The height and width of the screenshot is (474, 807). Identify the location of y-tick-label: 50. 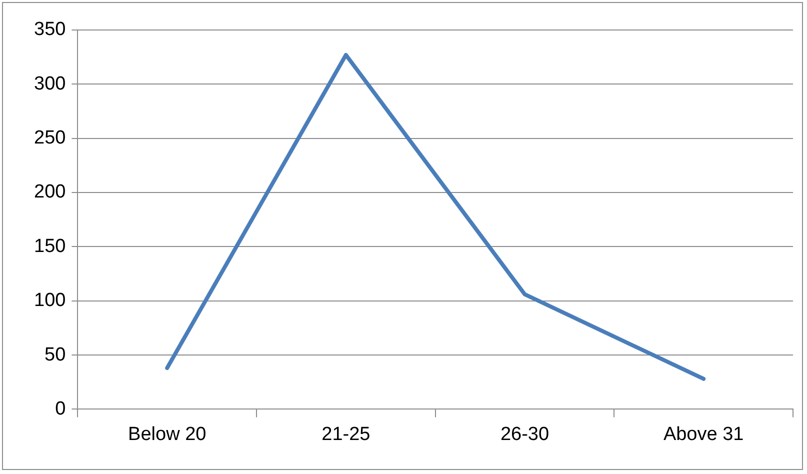
(55, 355).